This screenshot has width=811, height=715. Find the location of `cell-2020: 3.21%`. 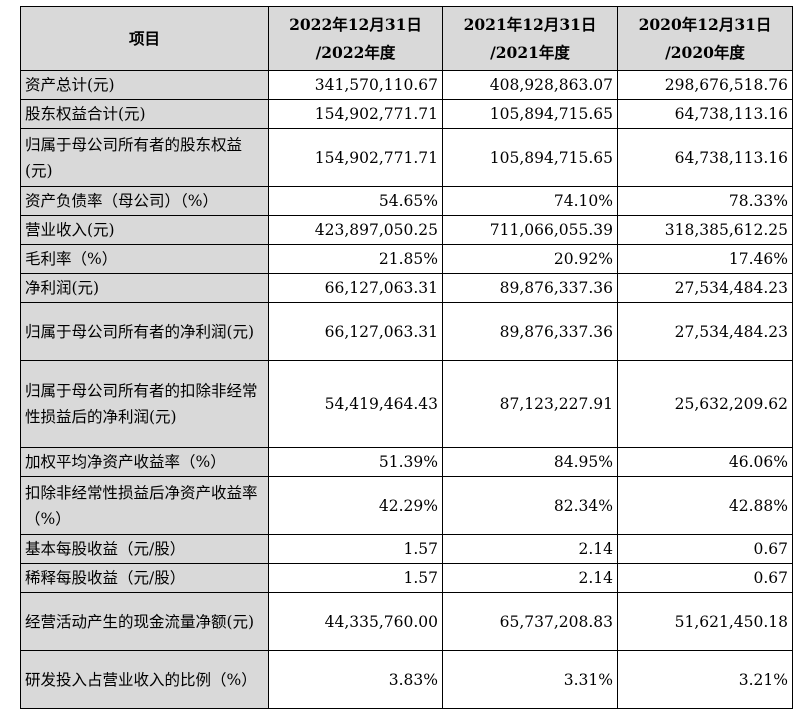

cell-2020: 3.21% is located at coordinates (705, 679).